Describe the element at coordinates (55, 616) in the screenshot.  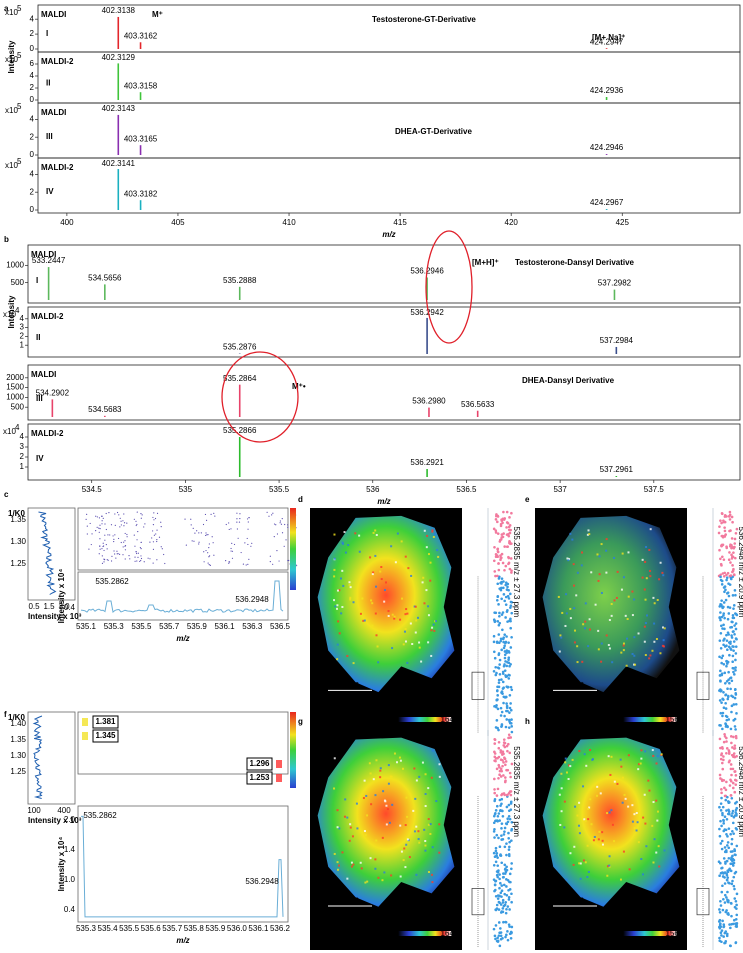
I see `trace-axis-label: Intensity x 10³` at that location.